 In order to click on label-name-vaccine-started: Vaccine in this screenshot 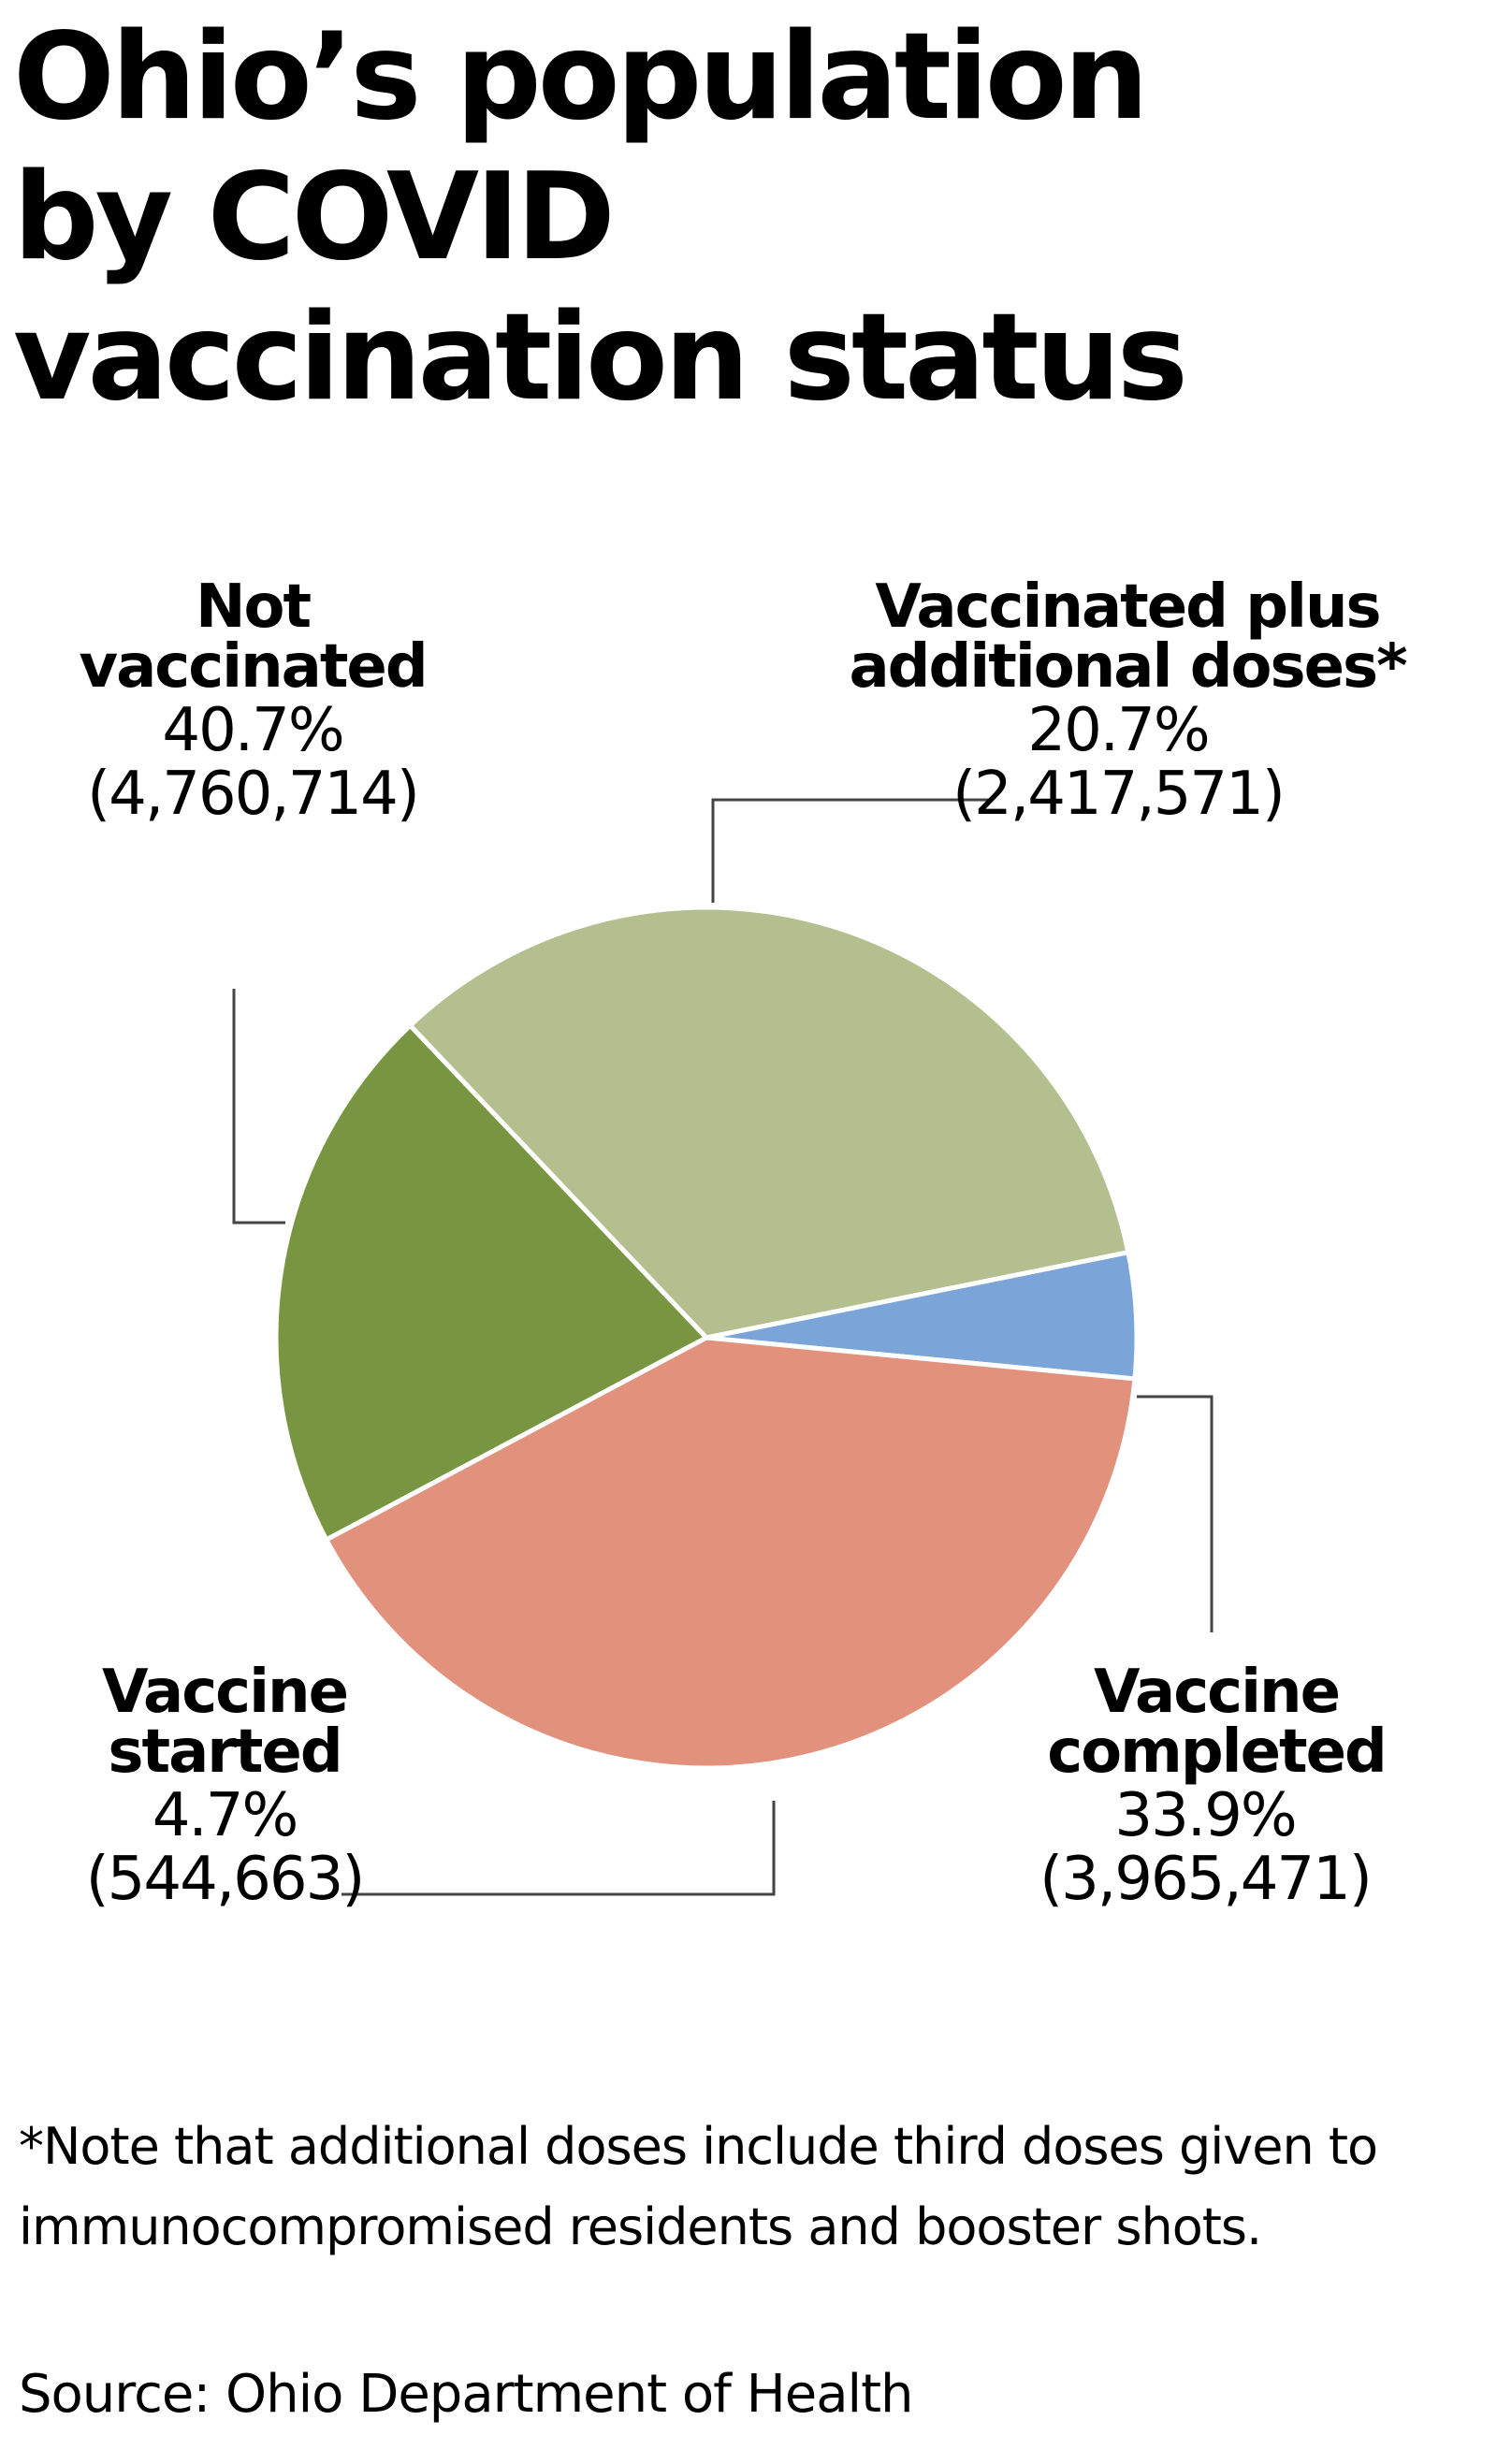, I will do `click(225, 1693)`.